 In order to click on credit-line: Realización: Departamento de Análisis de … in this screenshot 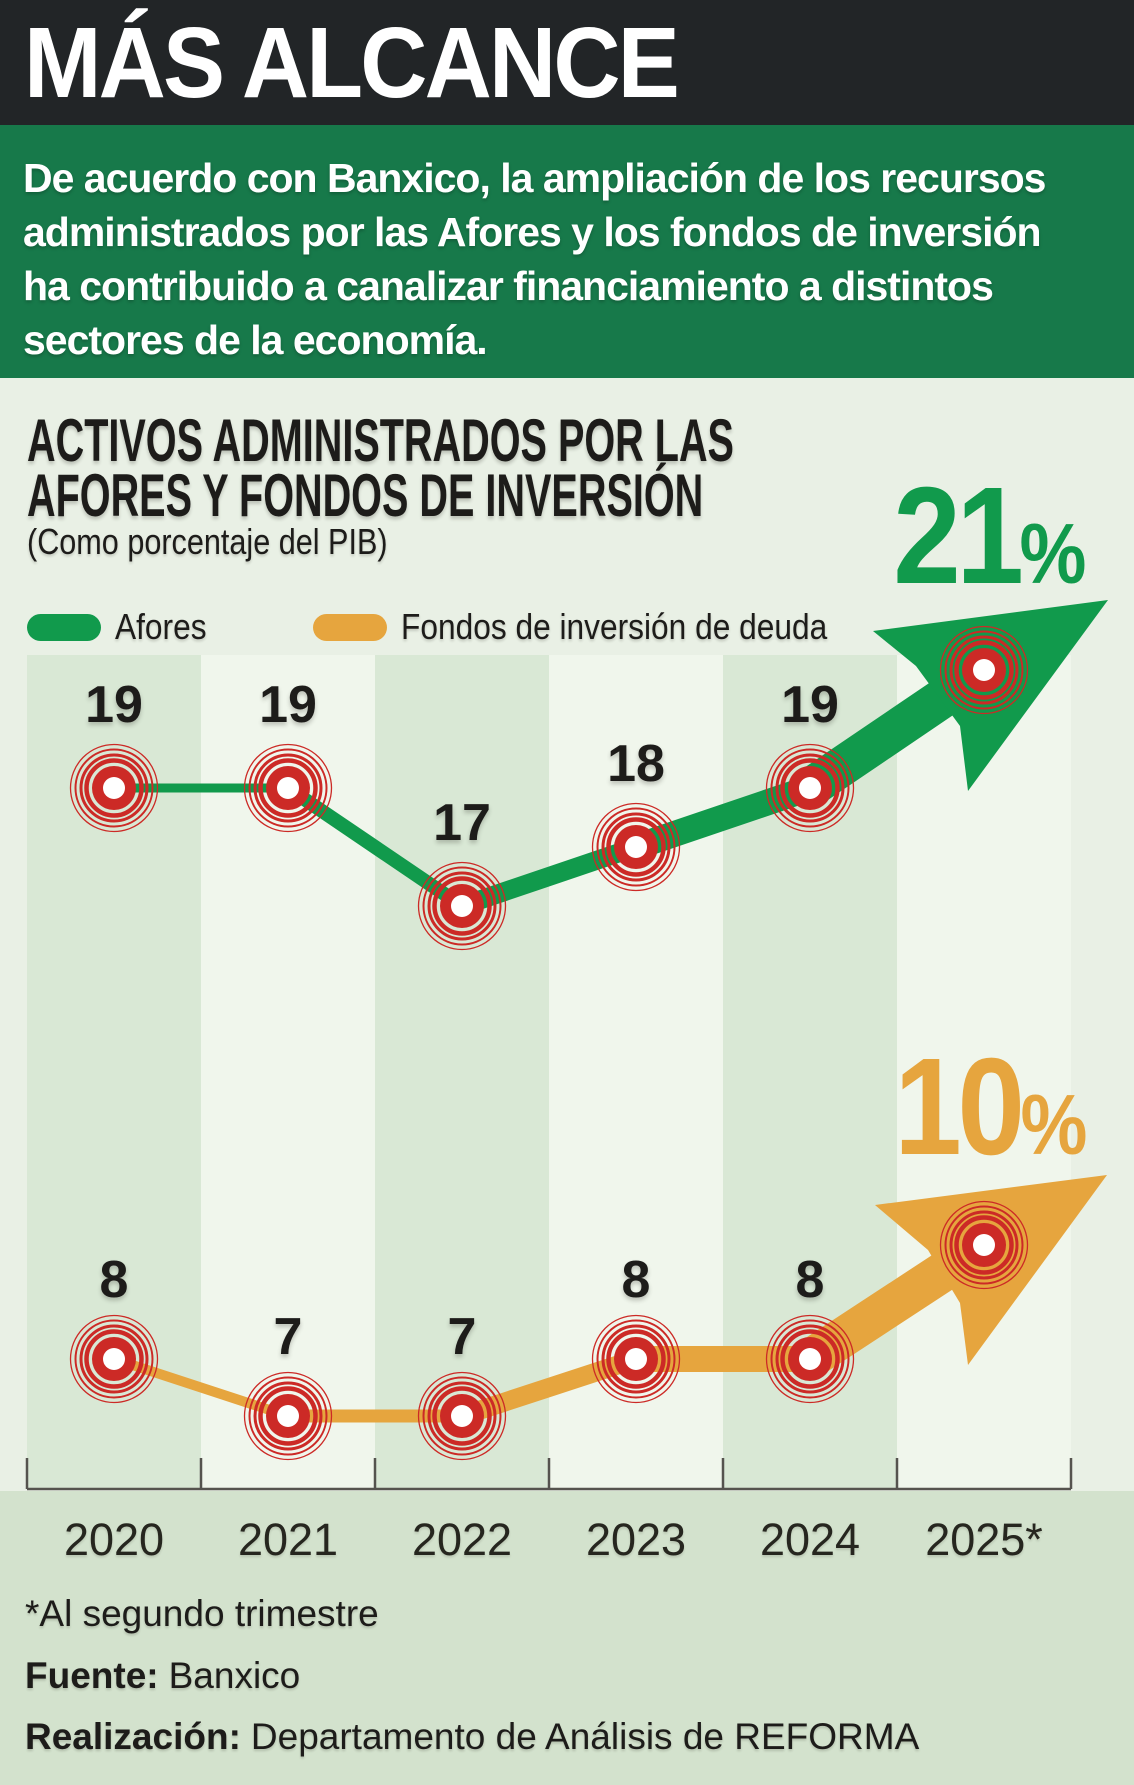, I will do `click(472, 1737)`.